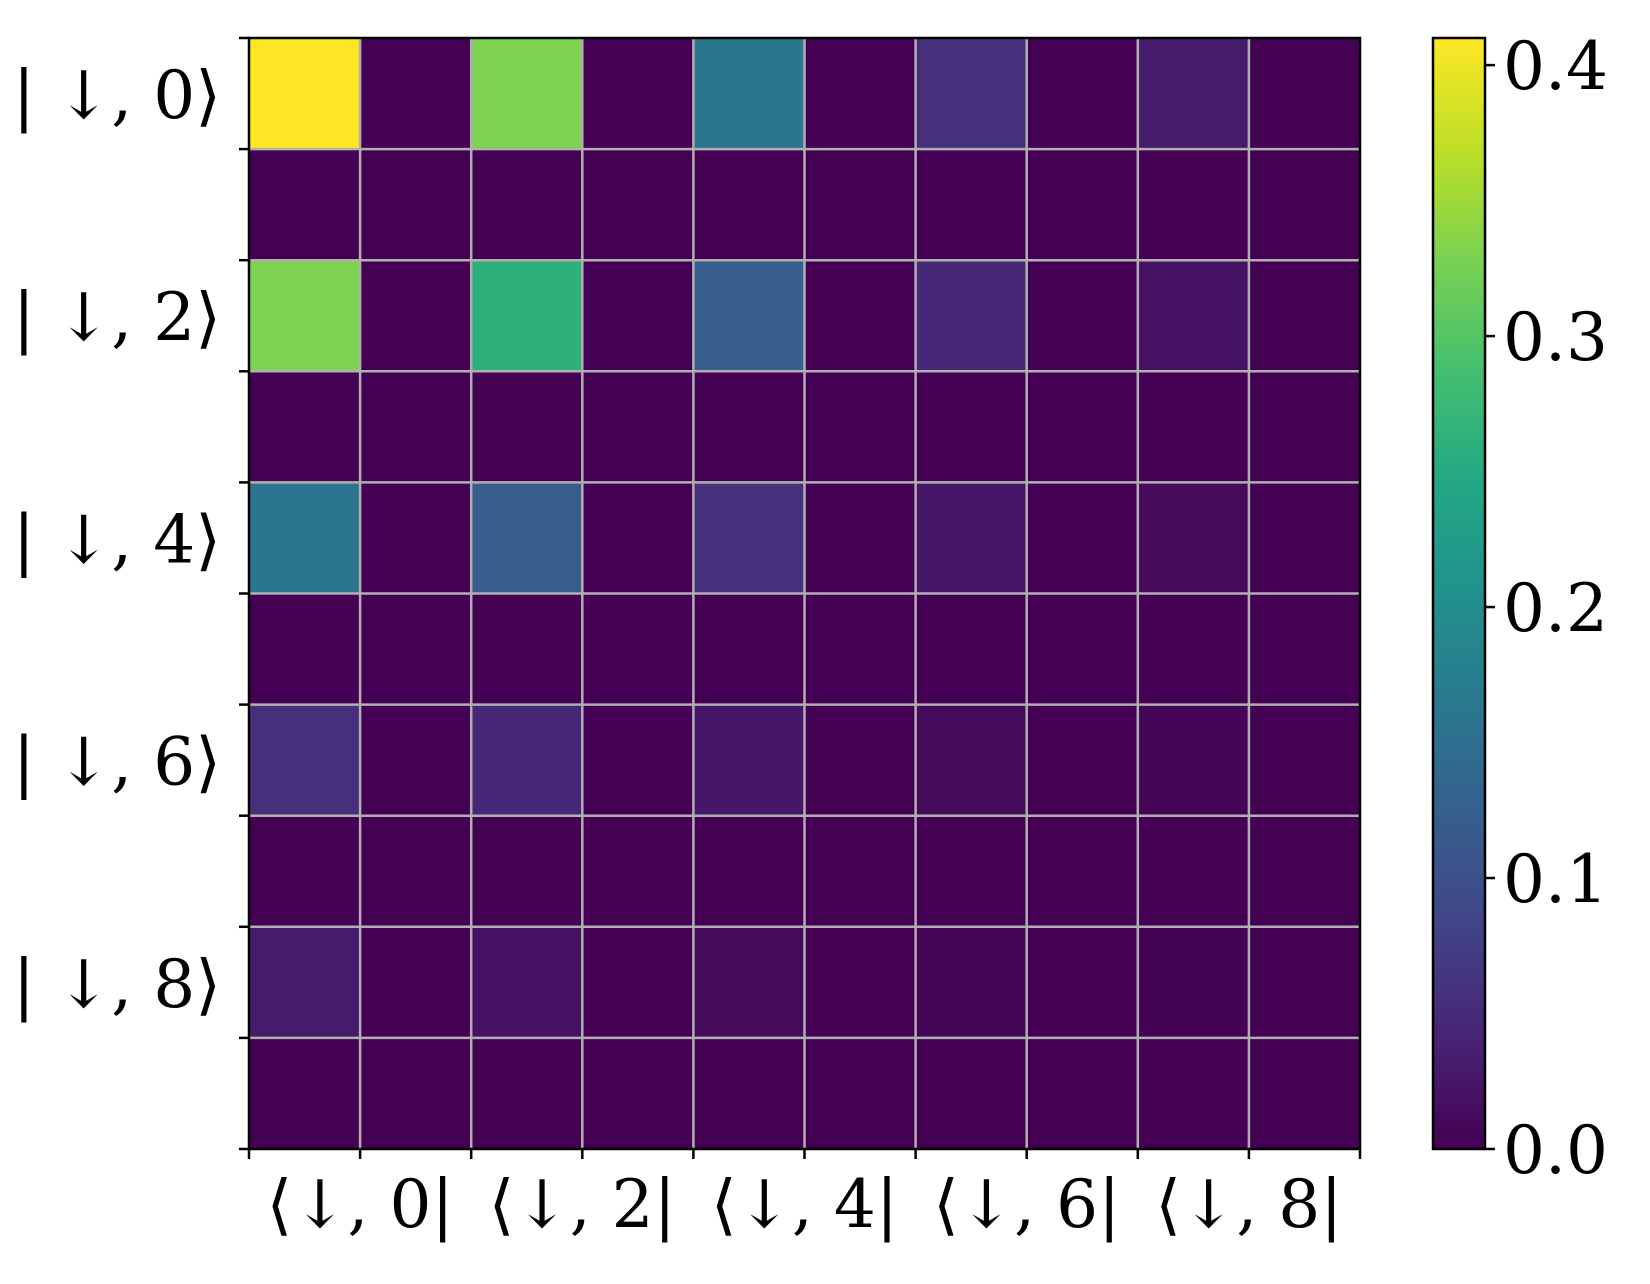  Describe the element at coordinates (1555, 879) in the screenshot. I see `colorbar-tick-label: 0.1` at that location.